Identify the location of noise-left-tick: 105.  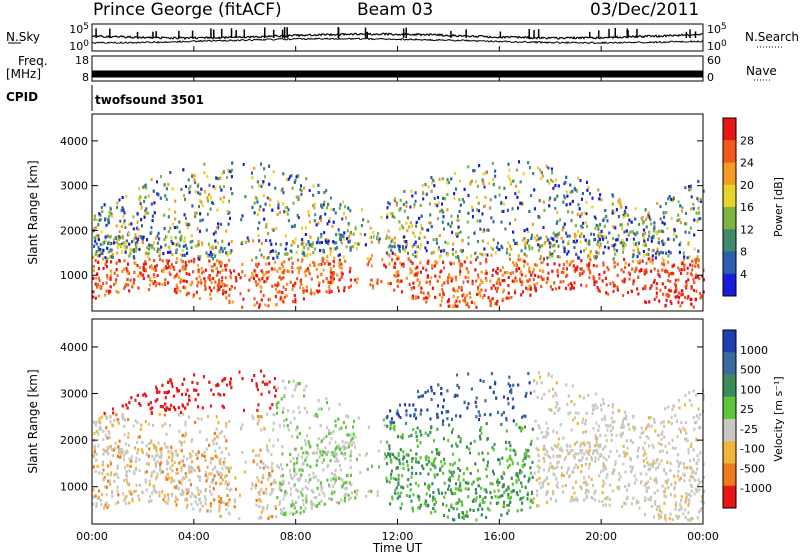
(79, 29).